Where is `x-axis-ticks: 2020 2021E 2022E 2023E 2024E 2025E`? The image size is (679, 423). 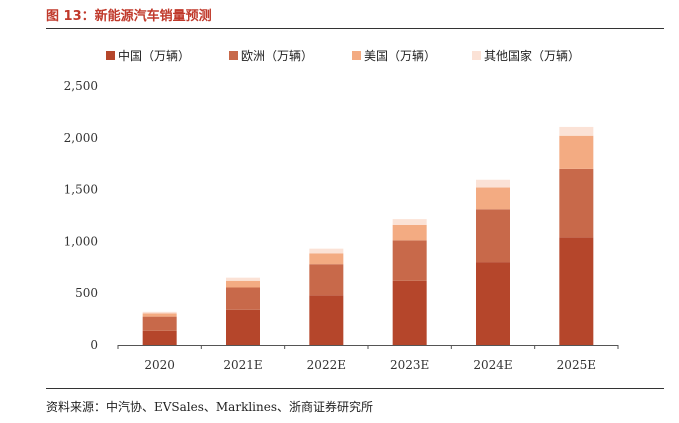 x-axis-ticks: 2020 2021E 2022E 2023E 2024E 2025E is located at coordinates (368, 358).